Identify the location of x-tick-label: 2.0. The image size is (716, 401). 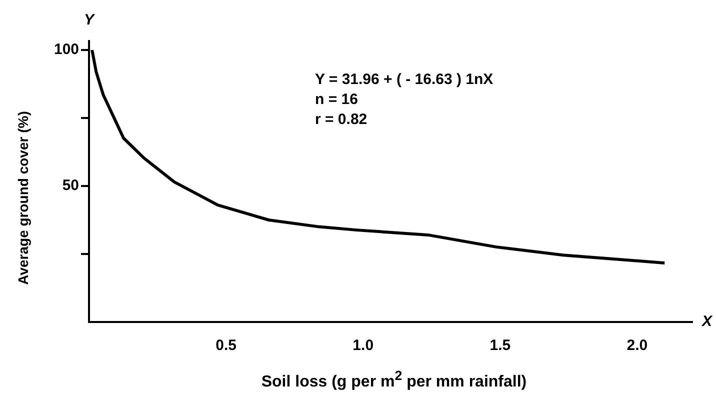
(637, 345).